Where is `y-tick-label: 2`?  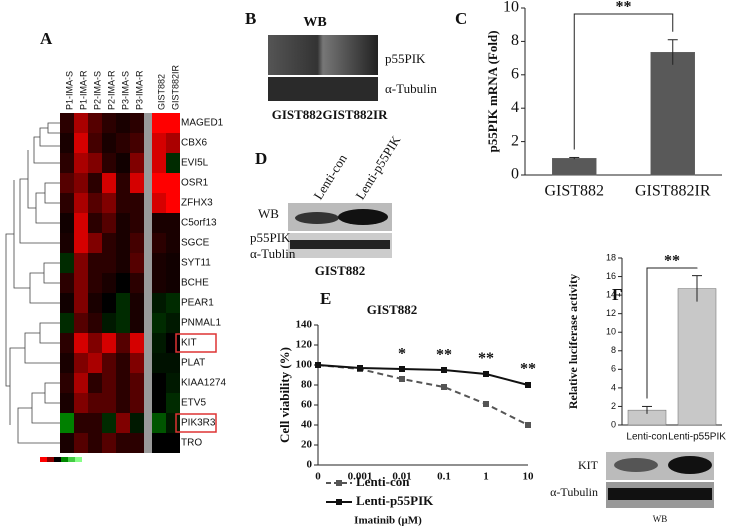
y-tick-label: 2 is located at coordinates (515, 140).